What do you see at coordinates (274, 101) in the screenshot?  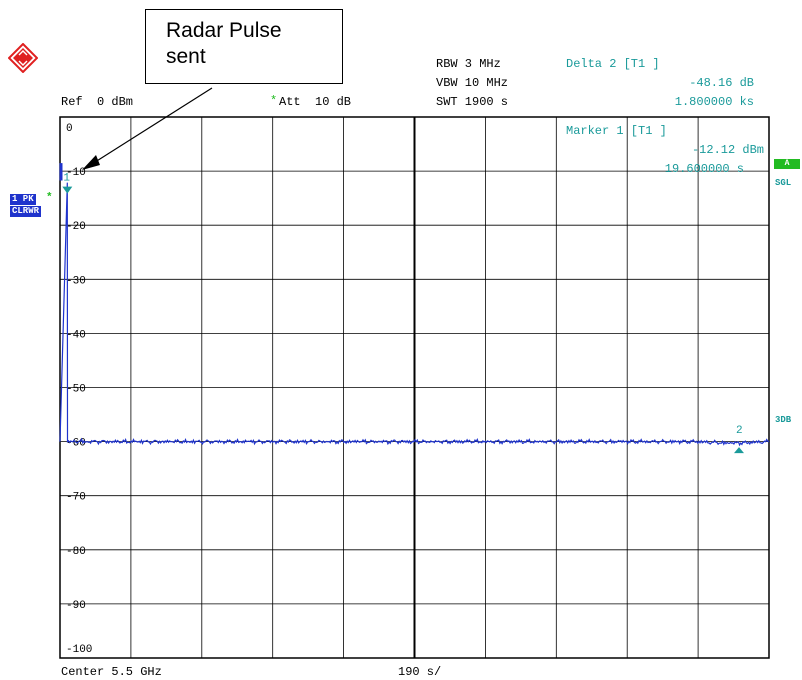 I see `att-coupled-star: *` at bounding box center [274, 101].